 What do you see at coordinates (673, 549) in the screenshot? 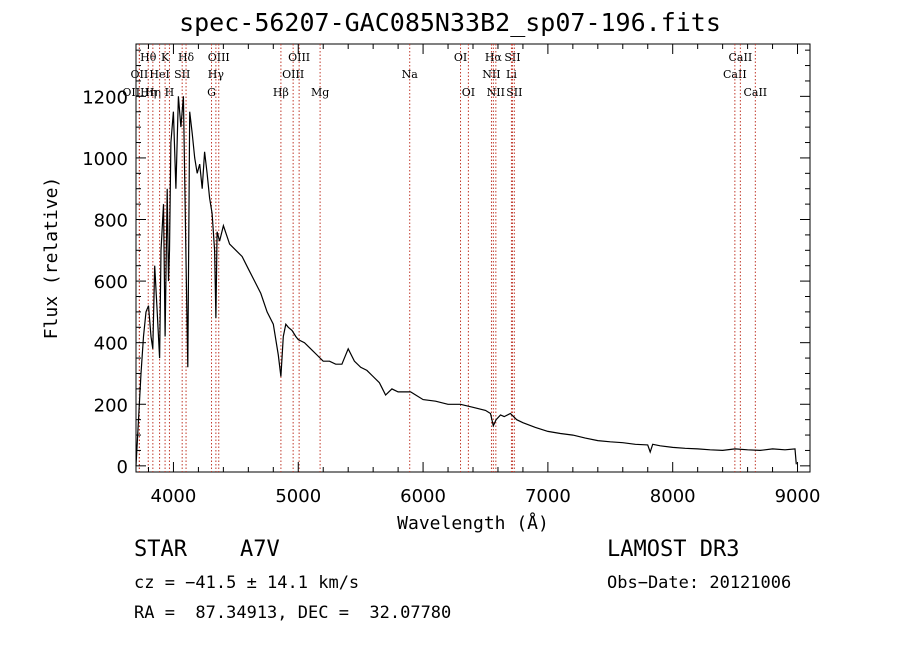
I see `survey-name: LAMOST DR3` at bounding box center [673, 549].